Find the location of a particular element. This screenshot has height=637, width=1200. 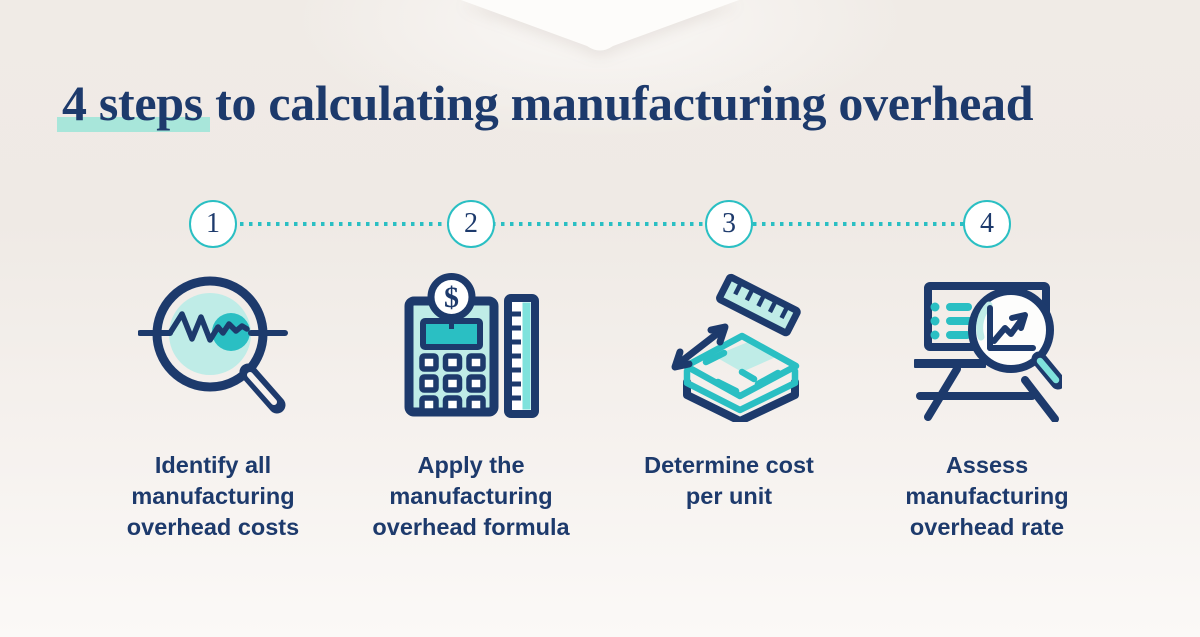

step-2: 2 $ is located at coordinates (471, 371).